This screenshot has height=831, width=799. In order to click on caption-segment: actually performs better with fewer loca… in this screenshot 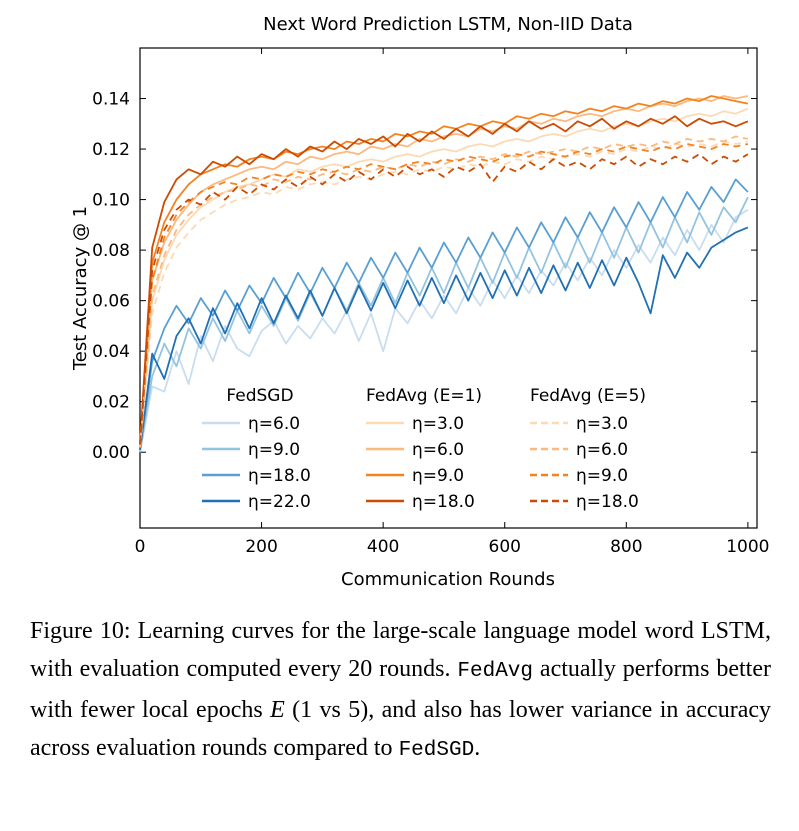, I will do `click(400, 689)`.